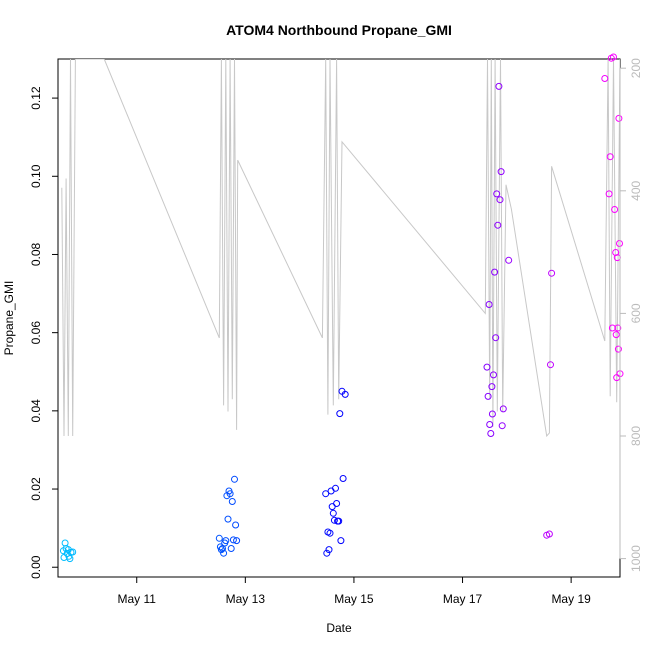 This screenshot has width=650, height=650. I want to click on right-tick-label: 200, so click(636, 68).